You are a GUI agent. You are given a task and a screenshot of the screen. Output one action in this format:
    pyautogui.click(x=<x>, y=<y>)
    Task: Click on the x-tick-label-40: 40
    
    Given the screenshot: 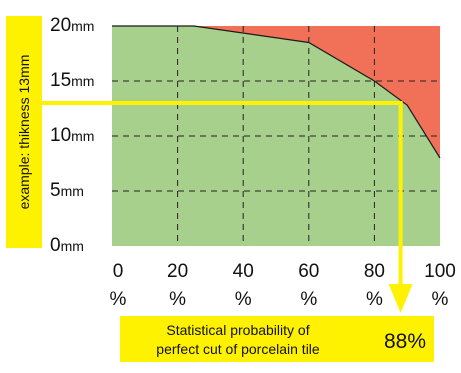 What is the action you would take?
    pyautogui.click(x=243, y=271)
    